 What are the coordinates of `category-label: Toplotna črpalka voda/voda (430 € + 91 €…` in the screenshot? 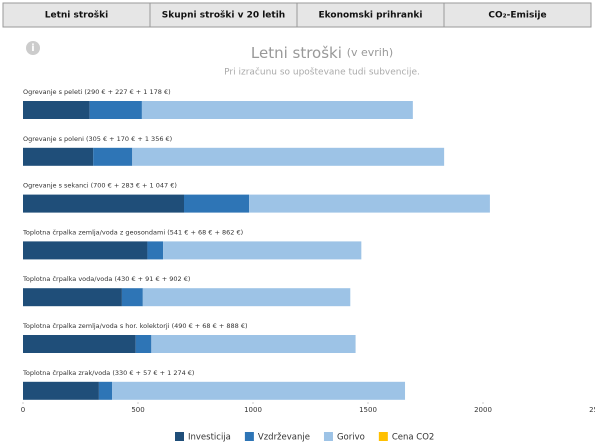 It's located at (106, 279).